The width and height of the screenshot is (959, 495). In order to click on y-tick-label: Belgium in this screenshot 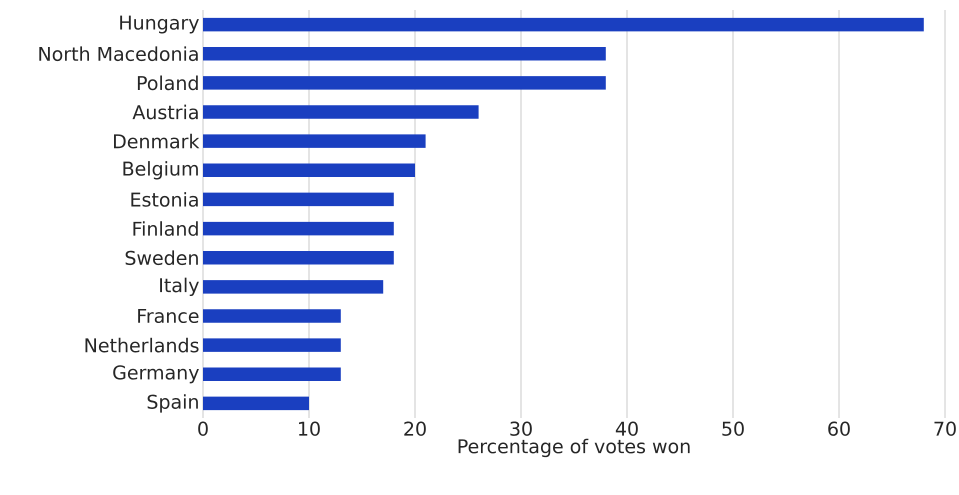, I will do `click(160, 170)`.